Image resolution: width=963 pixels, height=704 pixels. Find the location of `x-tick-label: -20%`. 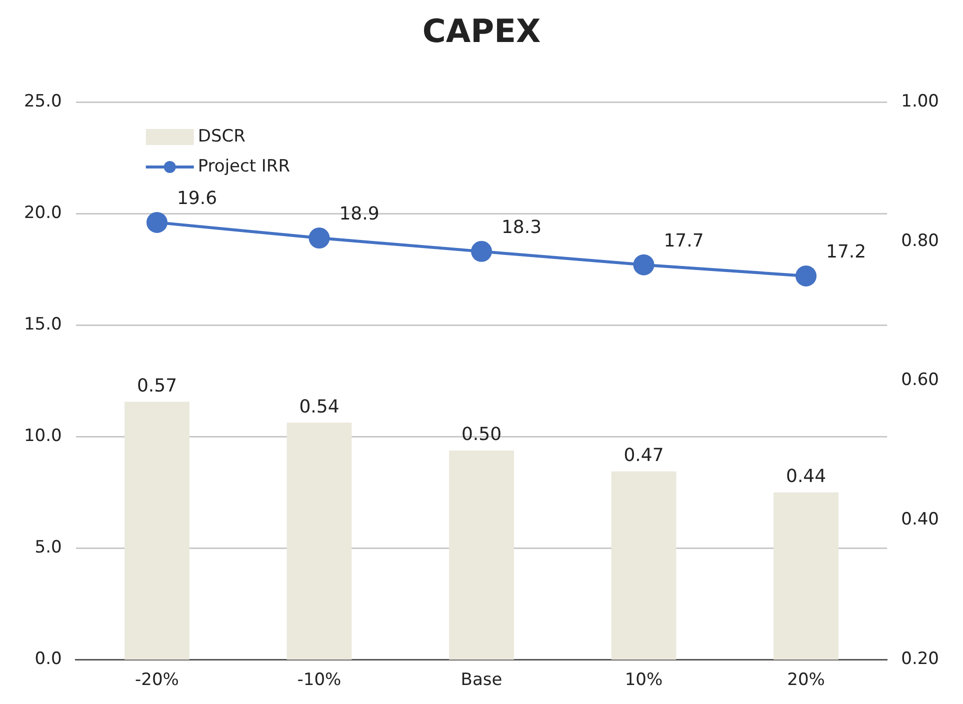

x-tick-label: -20% is located at coordinates (157, 680).